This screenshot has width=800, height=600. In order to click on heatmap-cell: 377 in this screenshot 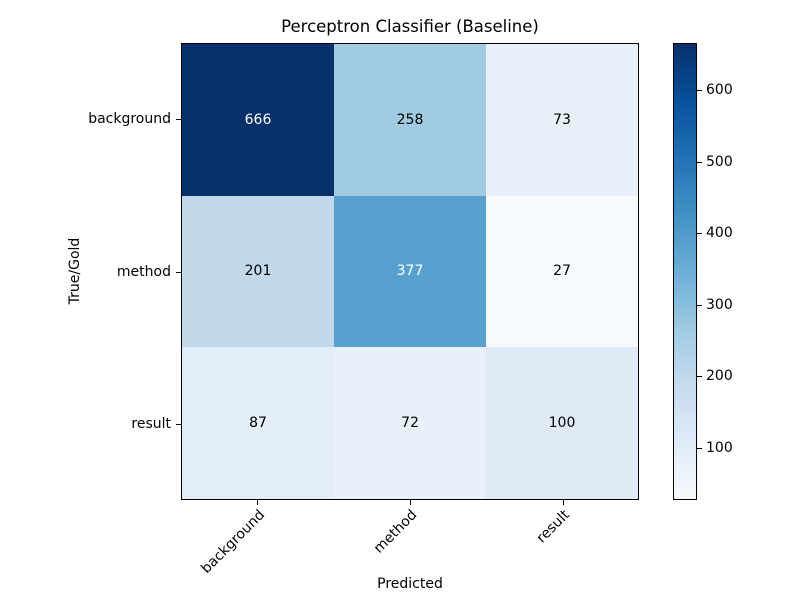, I will do `click(410, 271)`.